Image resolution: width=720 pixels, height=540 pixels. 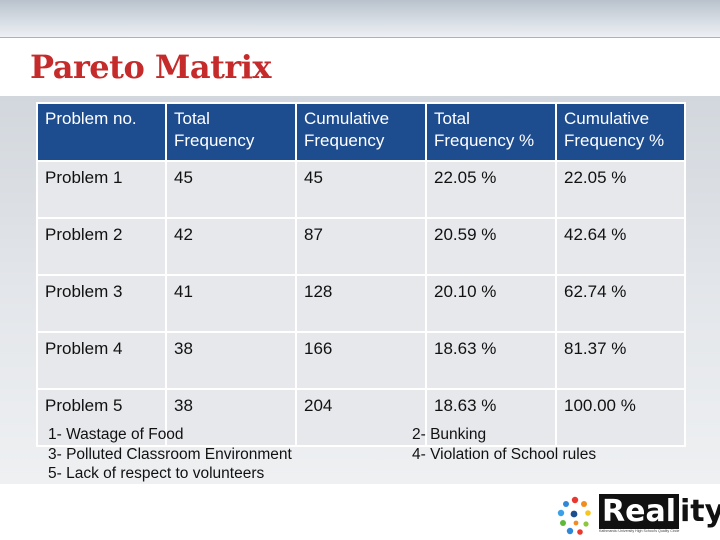 I want to click on header-cumulative-frequency: Cumulative Frequency, so click(x=361, y=132).